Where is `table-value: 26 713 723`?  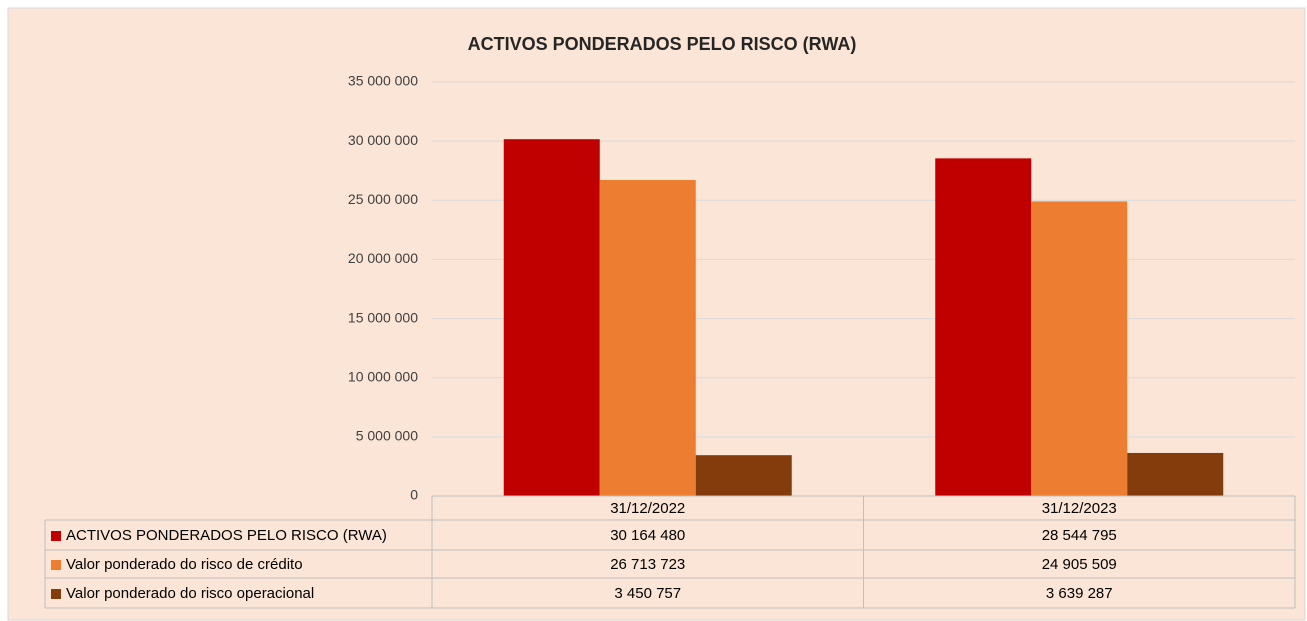 table-value: 26 713 723 is located at coordinates (647, 564).